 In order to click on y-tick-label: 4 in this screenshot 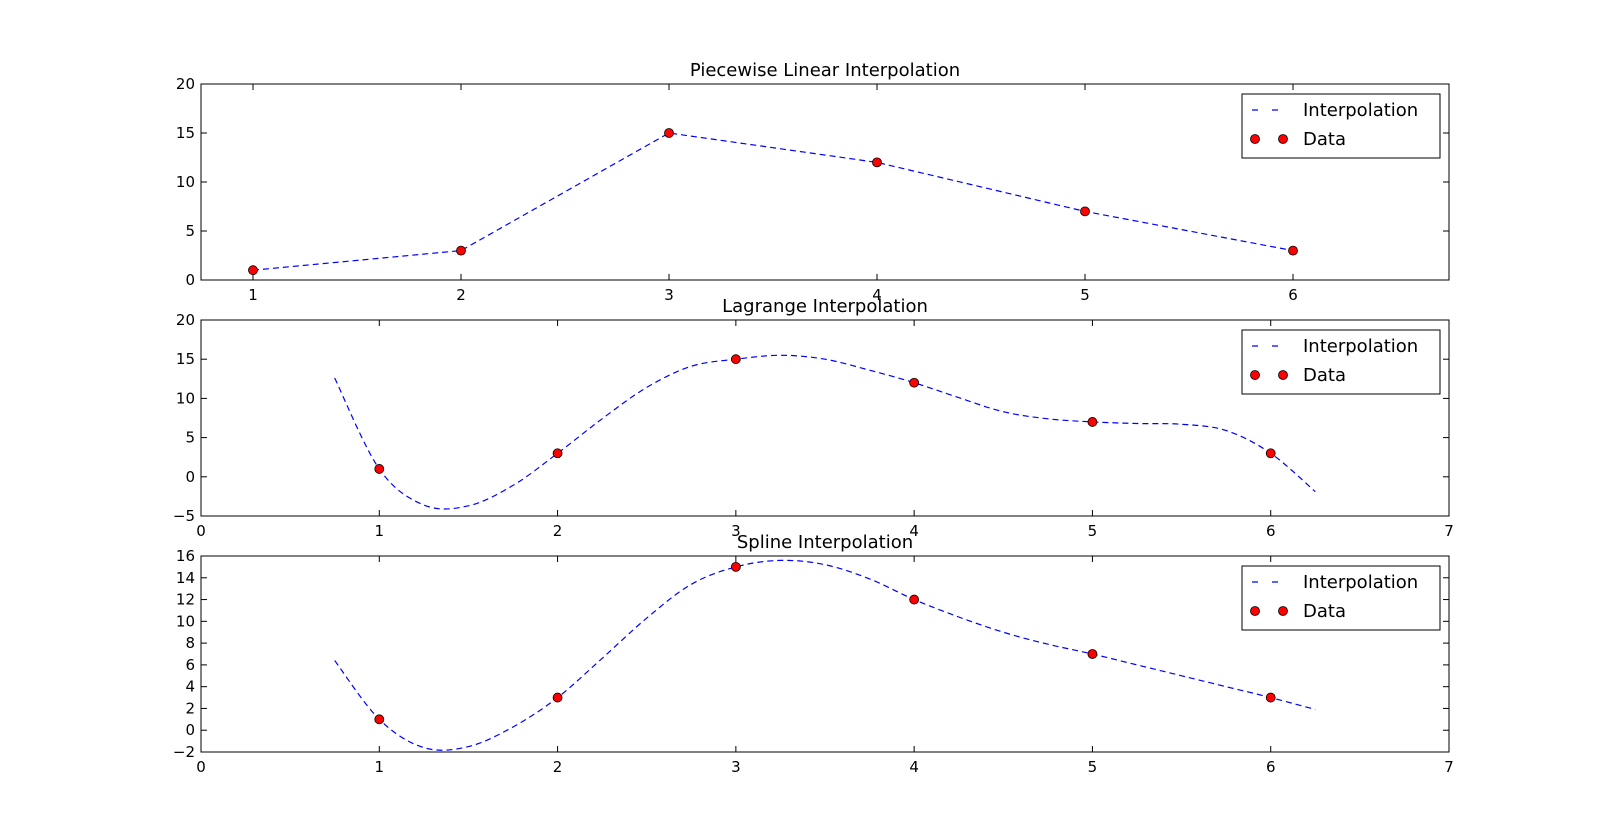, I will do `click(190, 687)`.